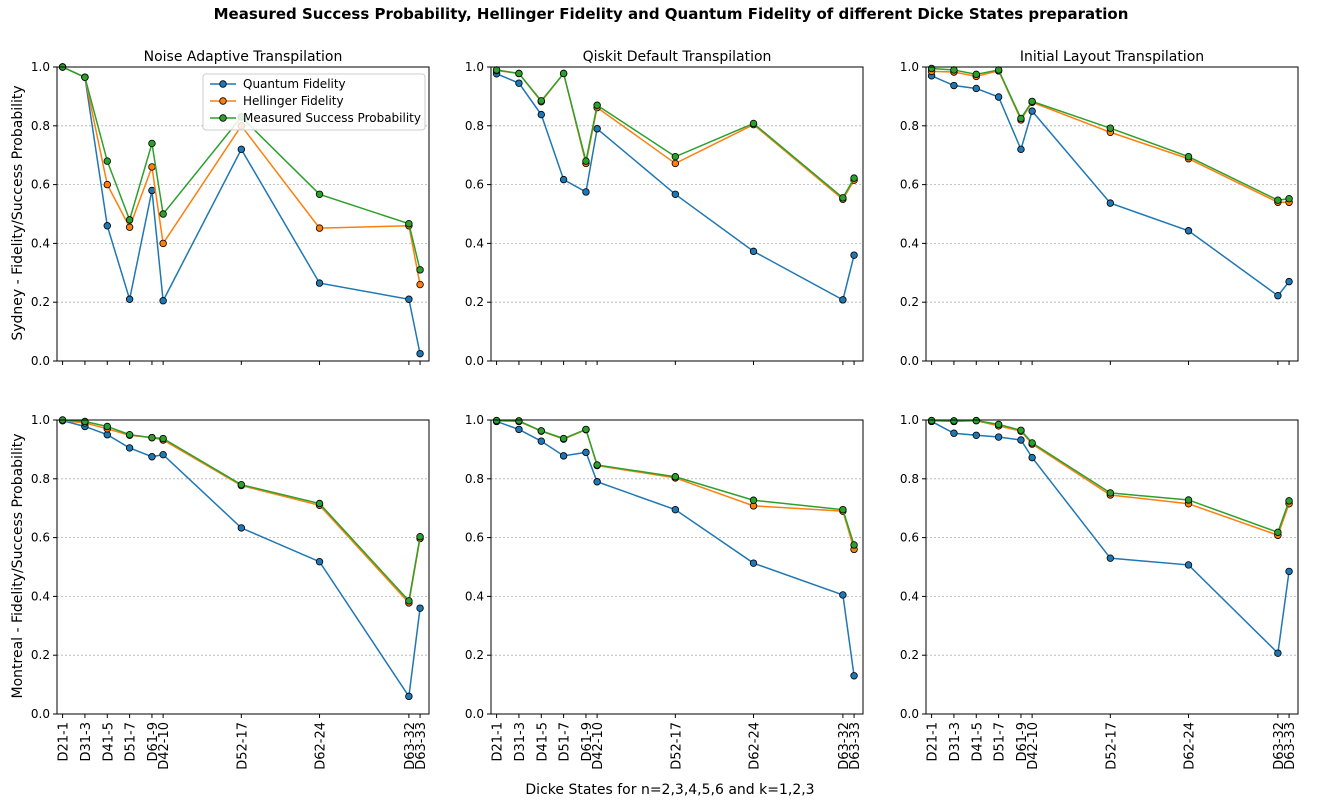 The image size is (1334, 800). What do you see at coordinates (332, 118) in the screenshot?
I see `legend-entry-label: Measured Success Probability` at bounding box center [332, 118].